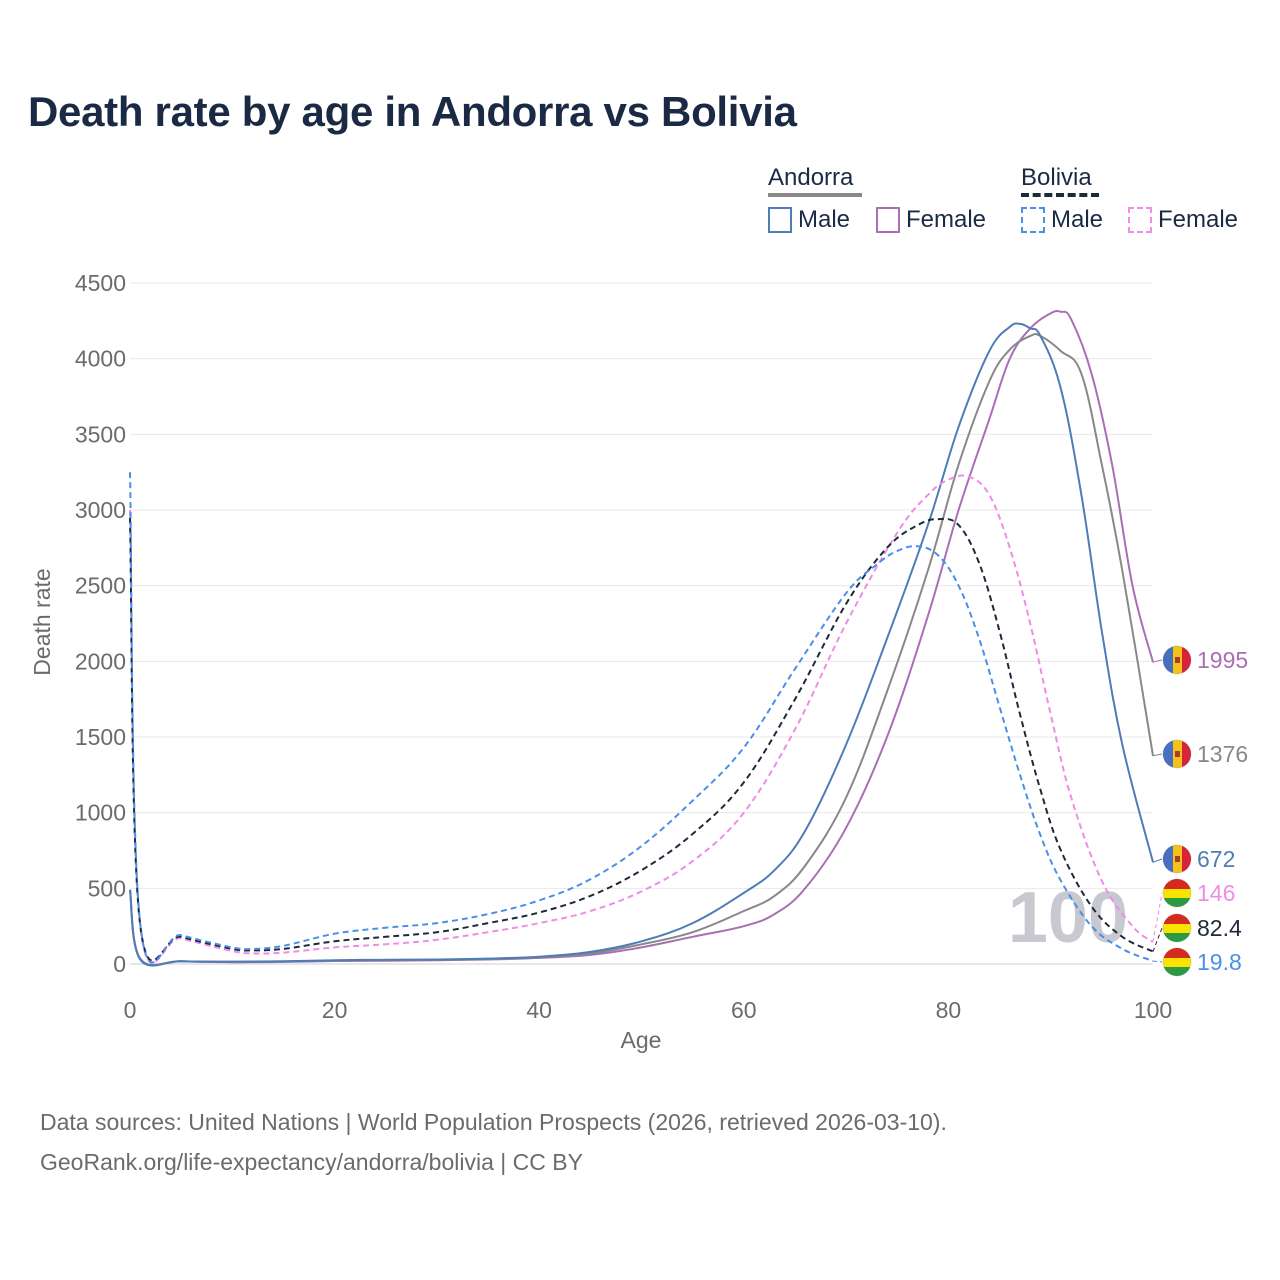  What do you see at coordinates (744, 1010) in the screenshot?
I see `x-tick-label: 60` at bounding box center [744, 1010].